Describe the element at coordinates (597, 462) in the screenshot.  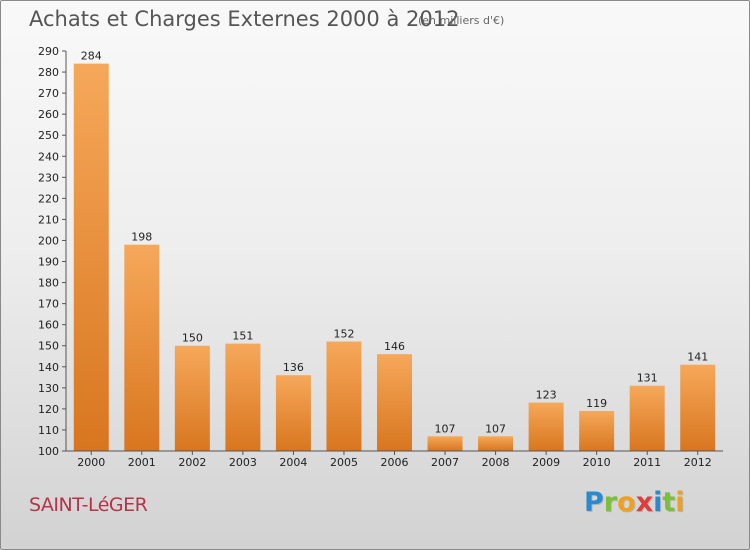
I see `x-tick-label: 2010` at that location.